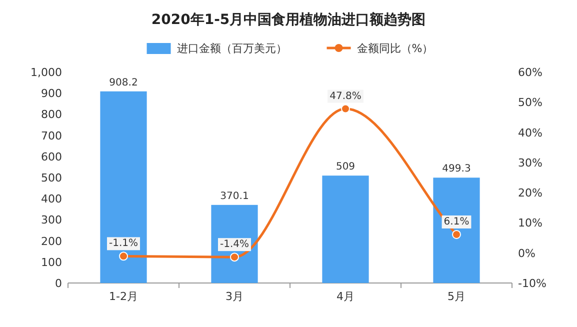  What do you see at coordinates (530, 133) in the screenshot?
I see `y2-tick-label: 40%` at bounding box center [530, 133].